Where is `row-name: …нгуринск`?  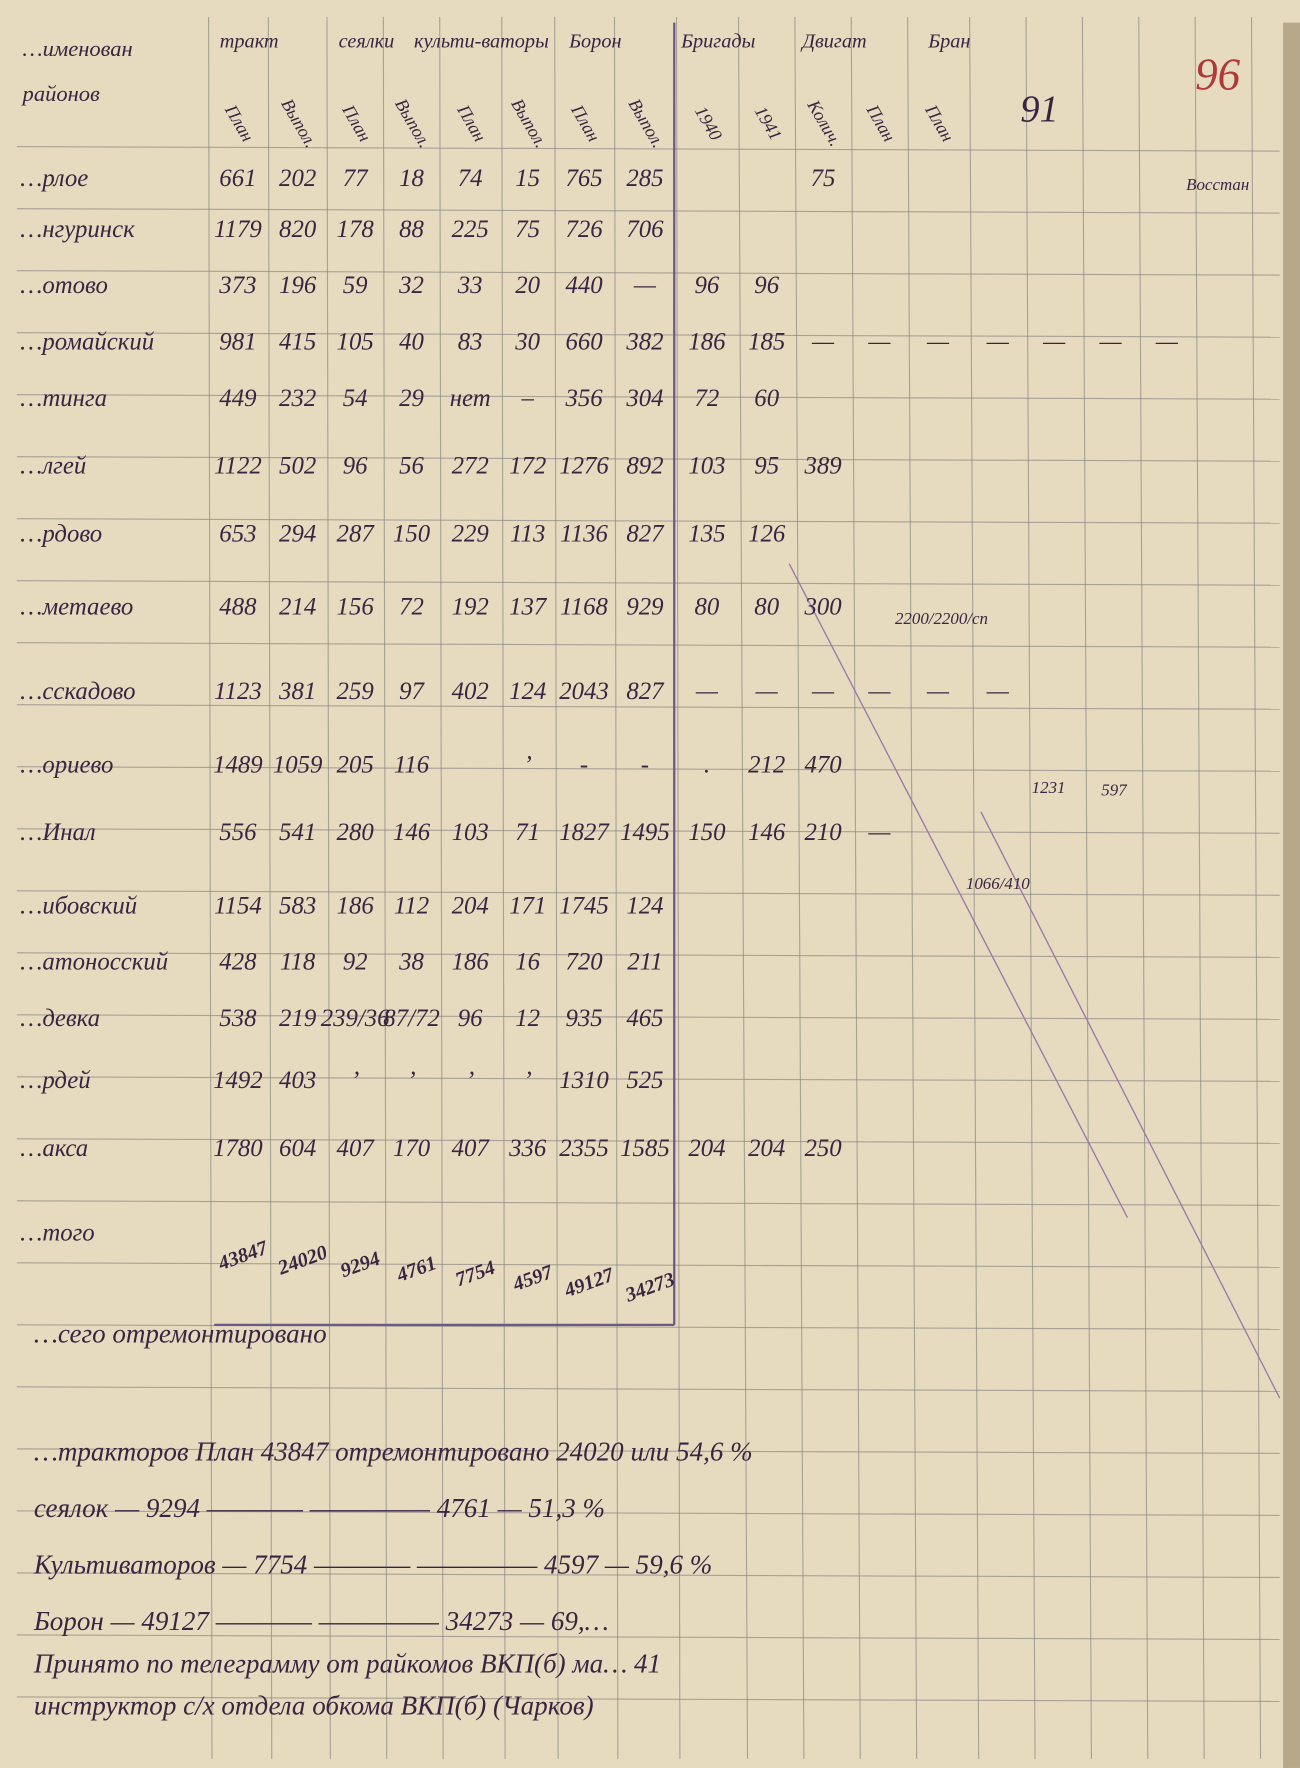
row-name: …нгуринск is located at coordinates (77, 229).